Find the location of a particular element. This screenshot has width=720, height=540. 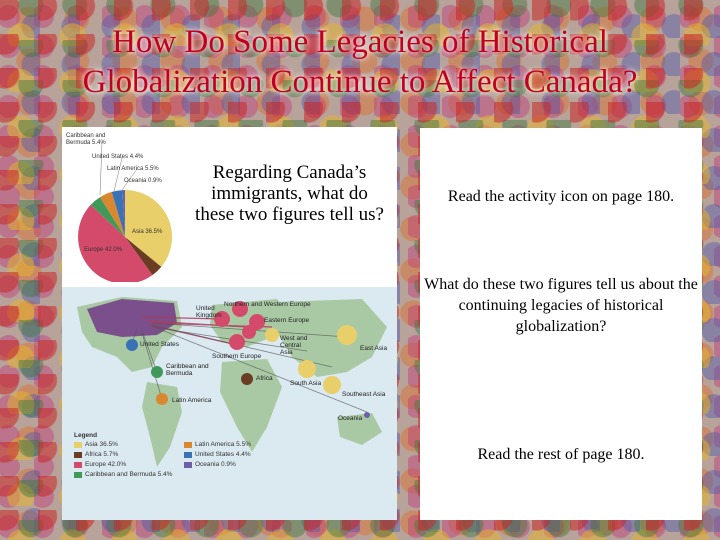

legend-label: Africa 5.7% is located at coordinates (102, 454).